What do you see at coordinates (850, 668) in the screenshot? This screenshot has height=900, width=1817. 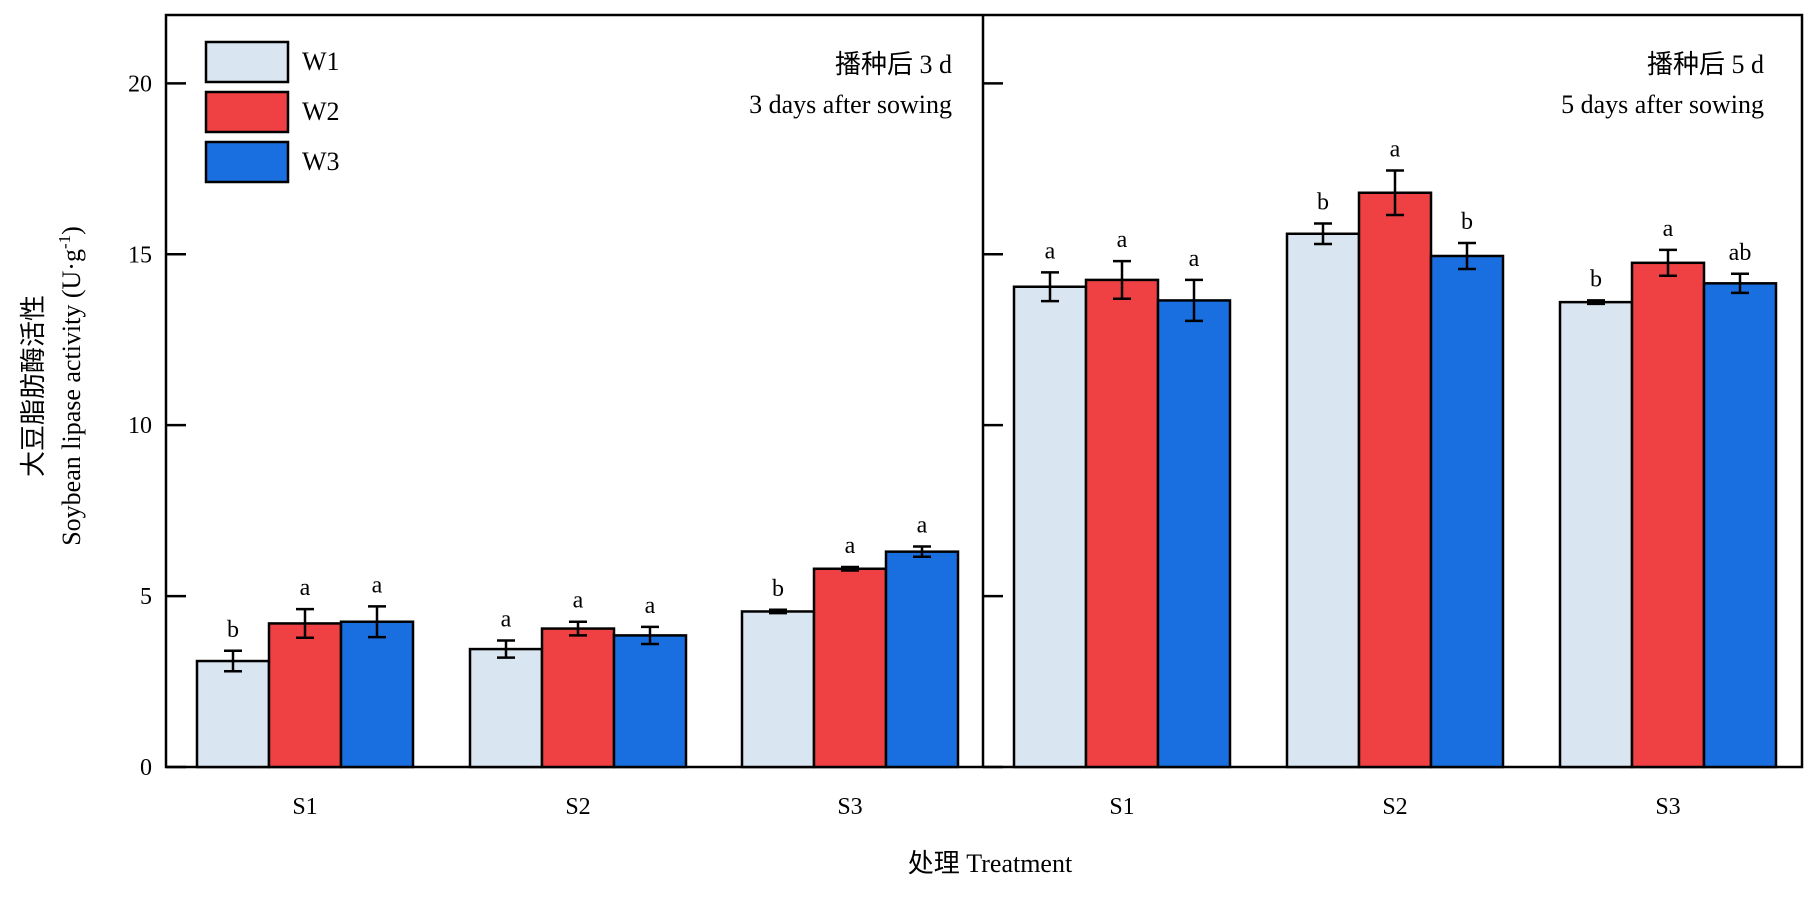 I see `bar-w2-p1-s3` at bounding box center [850, 668].